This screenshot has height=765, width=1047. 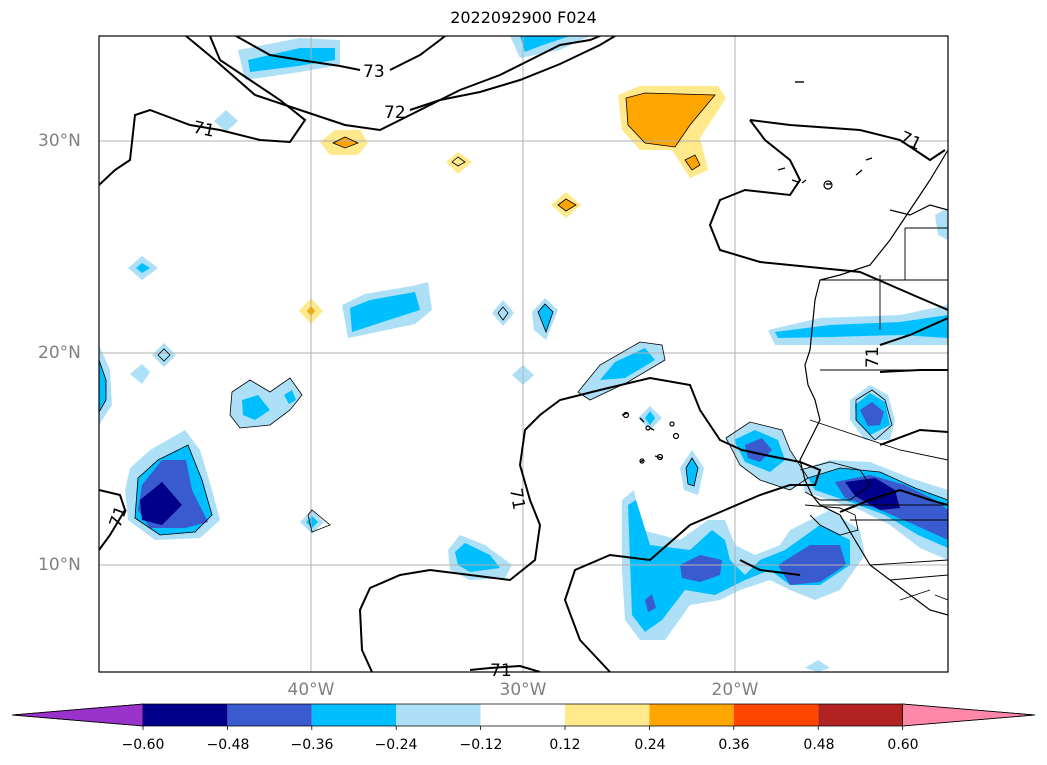 What do you see at coordinates (59, 353) in the screenshot?
I see `lat-label-20n: 20°N` at bounding box center [59, 353].